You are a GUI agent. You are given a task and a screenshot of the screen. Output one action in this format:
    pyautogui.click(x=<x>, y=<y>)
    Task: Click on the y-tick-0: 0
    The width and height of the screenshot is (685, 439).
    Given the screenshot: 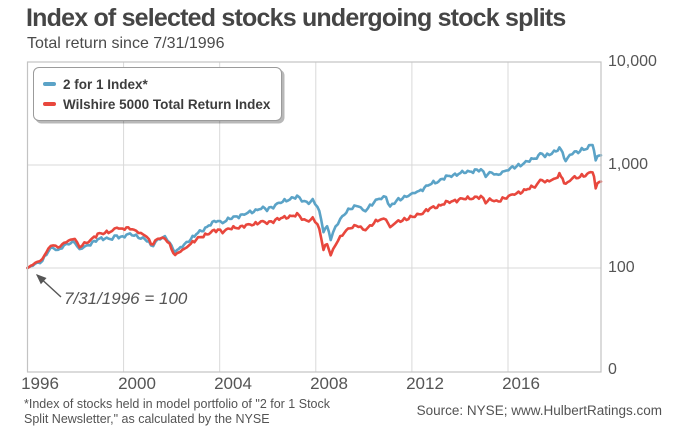 What is the action you would take?
    pyautogui.click(x=612, y=369)
    